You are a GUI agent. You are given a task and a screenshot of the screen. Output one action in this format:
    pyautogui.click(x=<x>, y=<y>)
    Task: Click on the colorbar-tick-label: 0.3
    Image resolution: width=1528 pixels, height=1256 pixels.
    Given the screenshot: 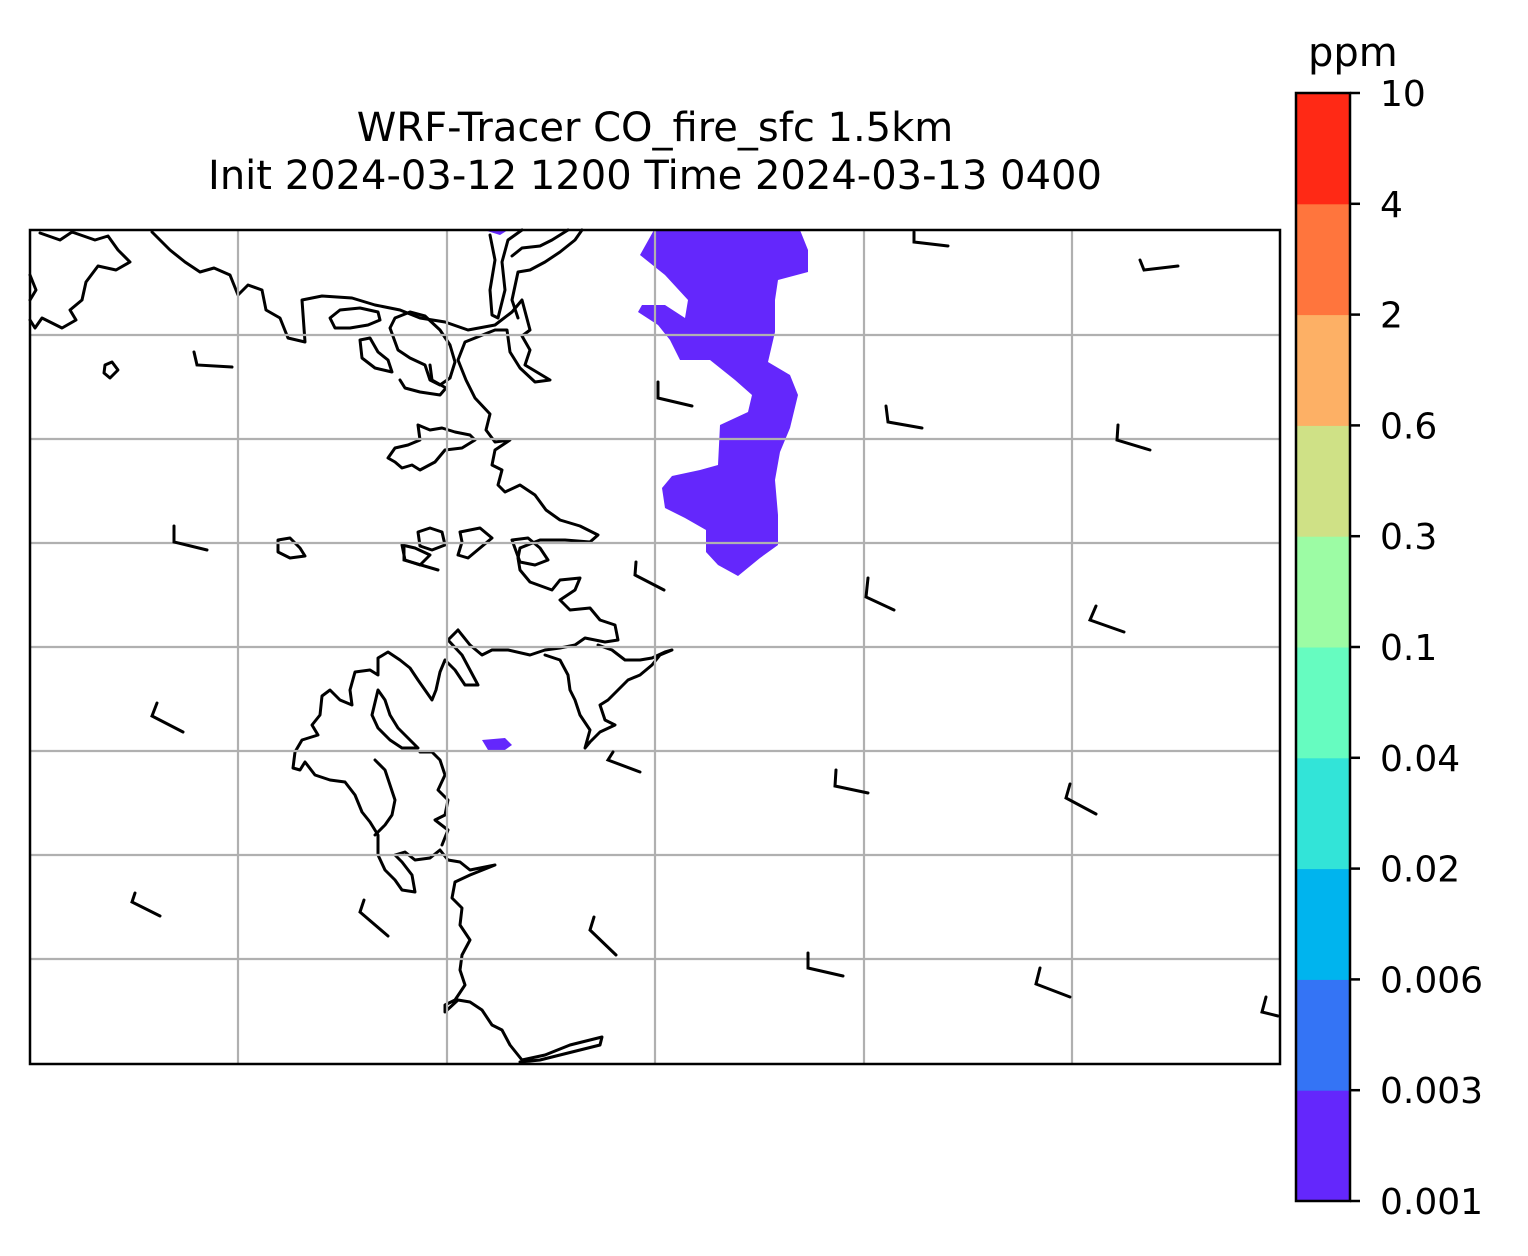 What is the action you would take?
    pyautogui.click(x=1408, y=537)
    